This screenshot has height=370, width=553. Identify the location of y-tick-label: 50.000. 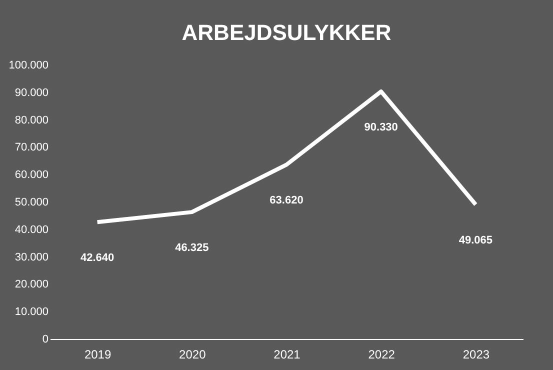
(31, 202).